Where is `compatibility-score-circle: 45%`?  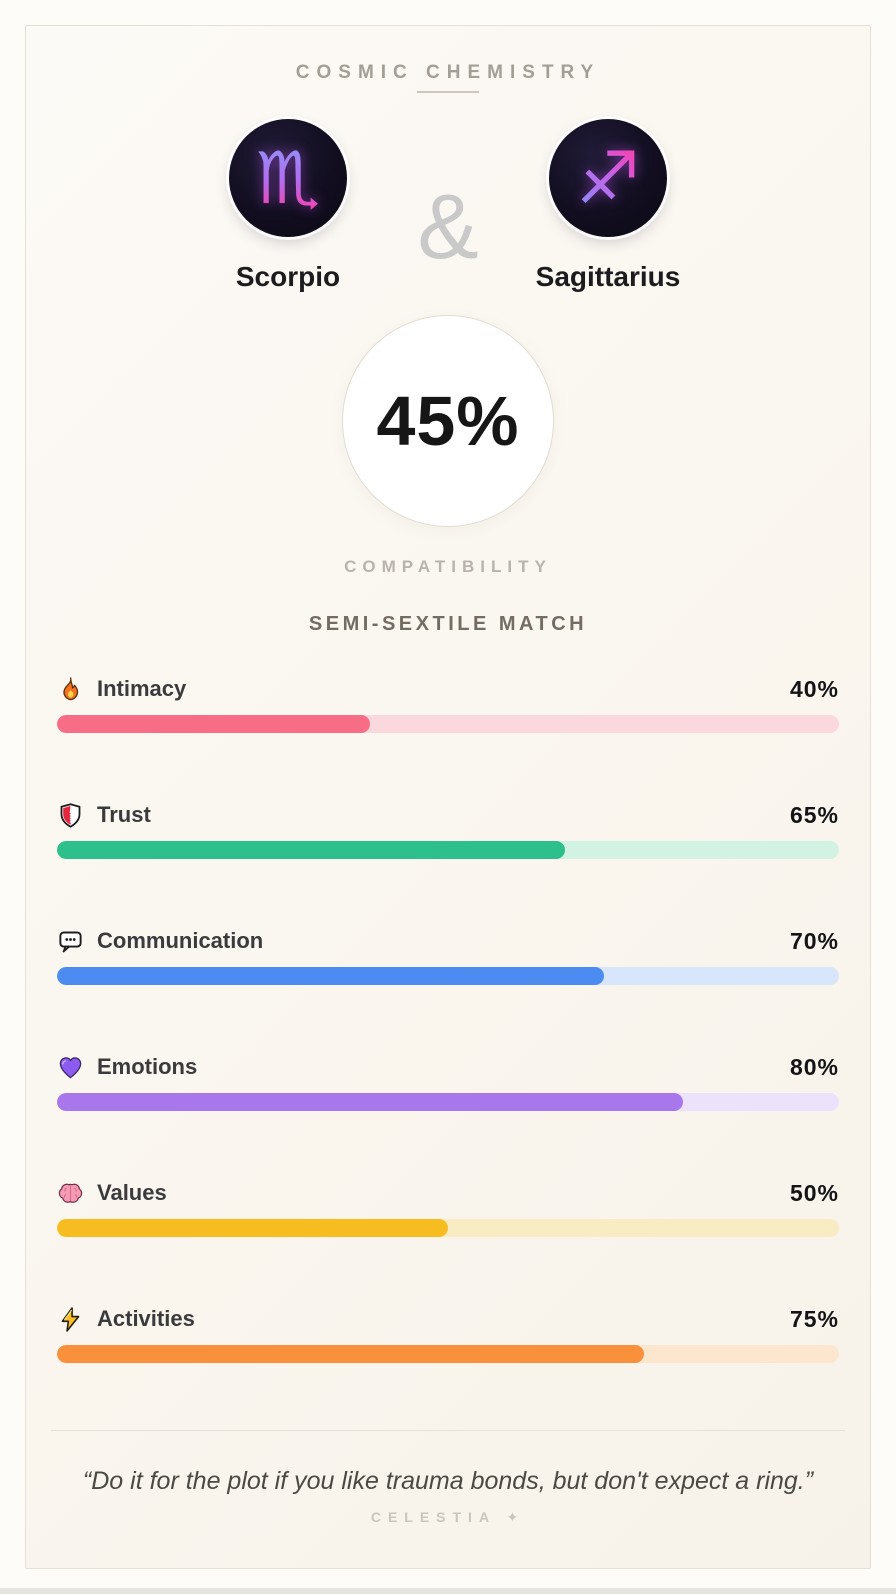
compatibility-score-circle: 45% is located at coordinates (448, 421).